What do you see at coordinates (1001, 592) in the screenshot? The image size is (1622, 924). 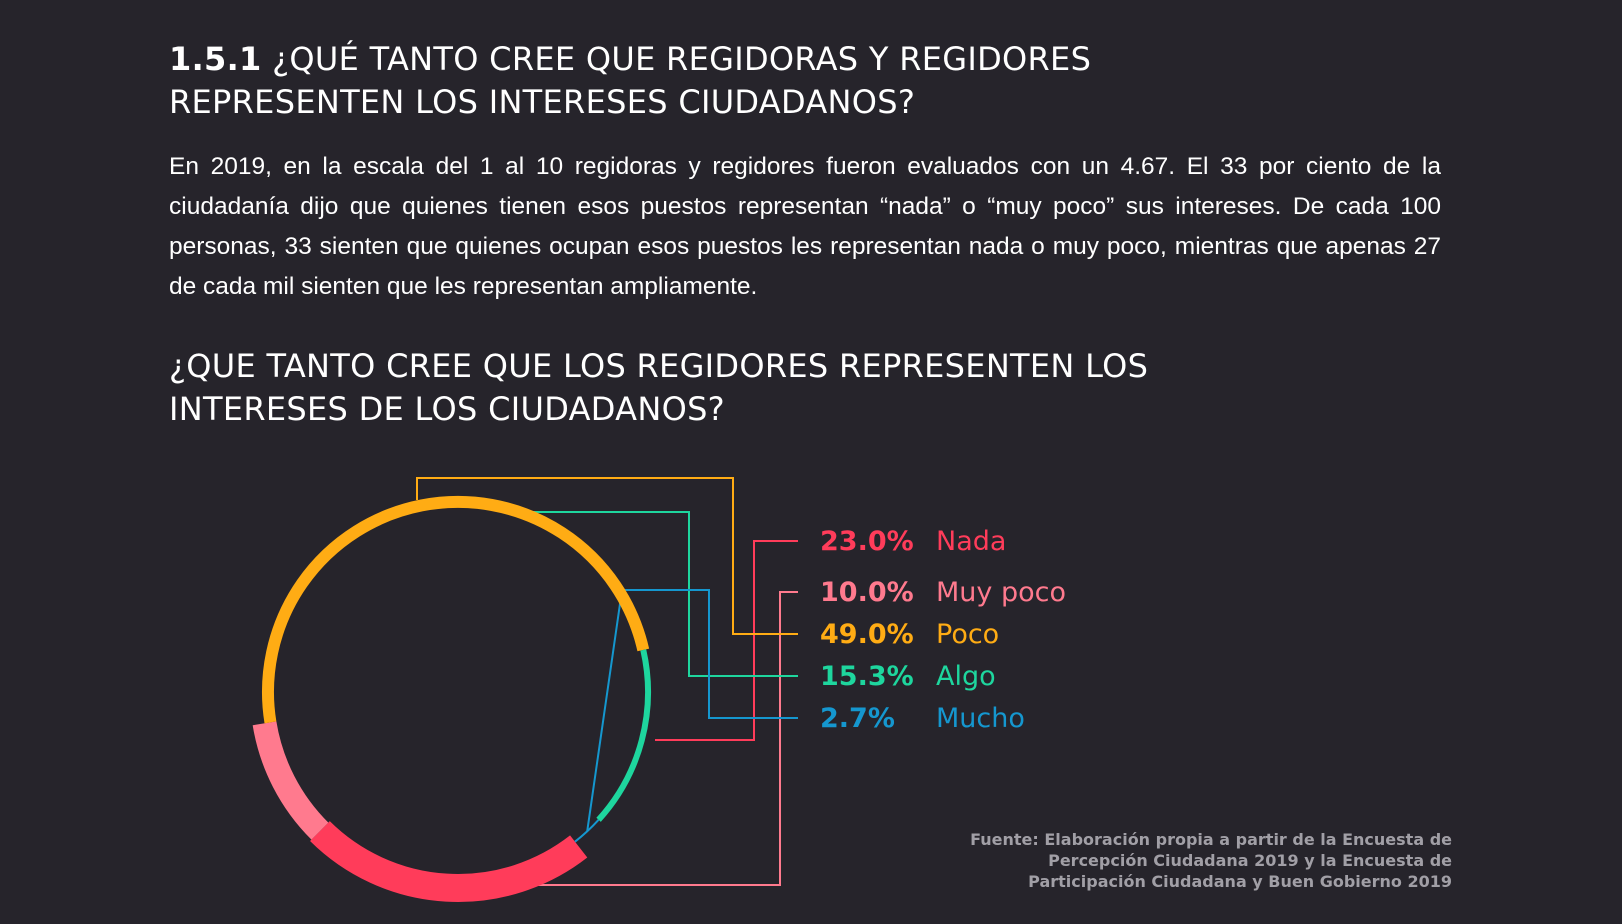 I see `legend-label-muy-poco: Muy poco` at bounding box center [1001, 592].